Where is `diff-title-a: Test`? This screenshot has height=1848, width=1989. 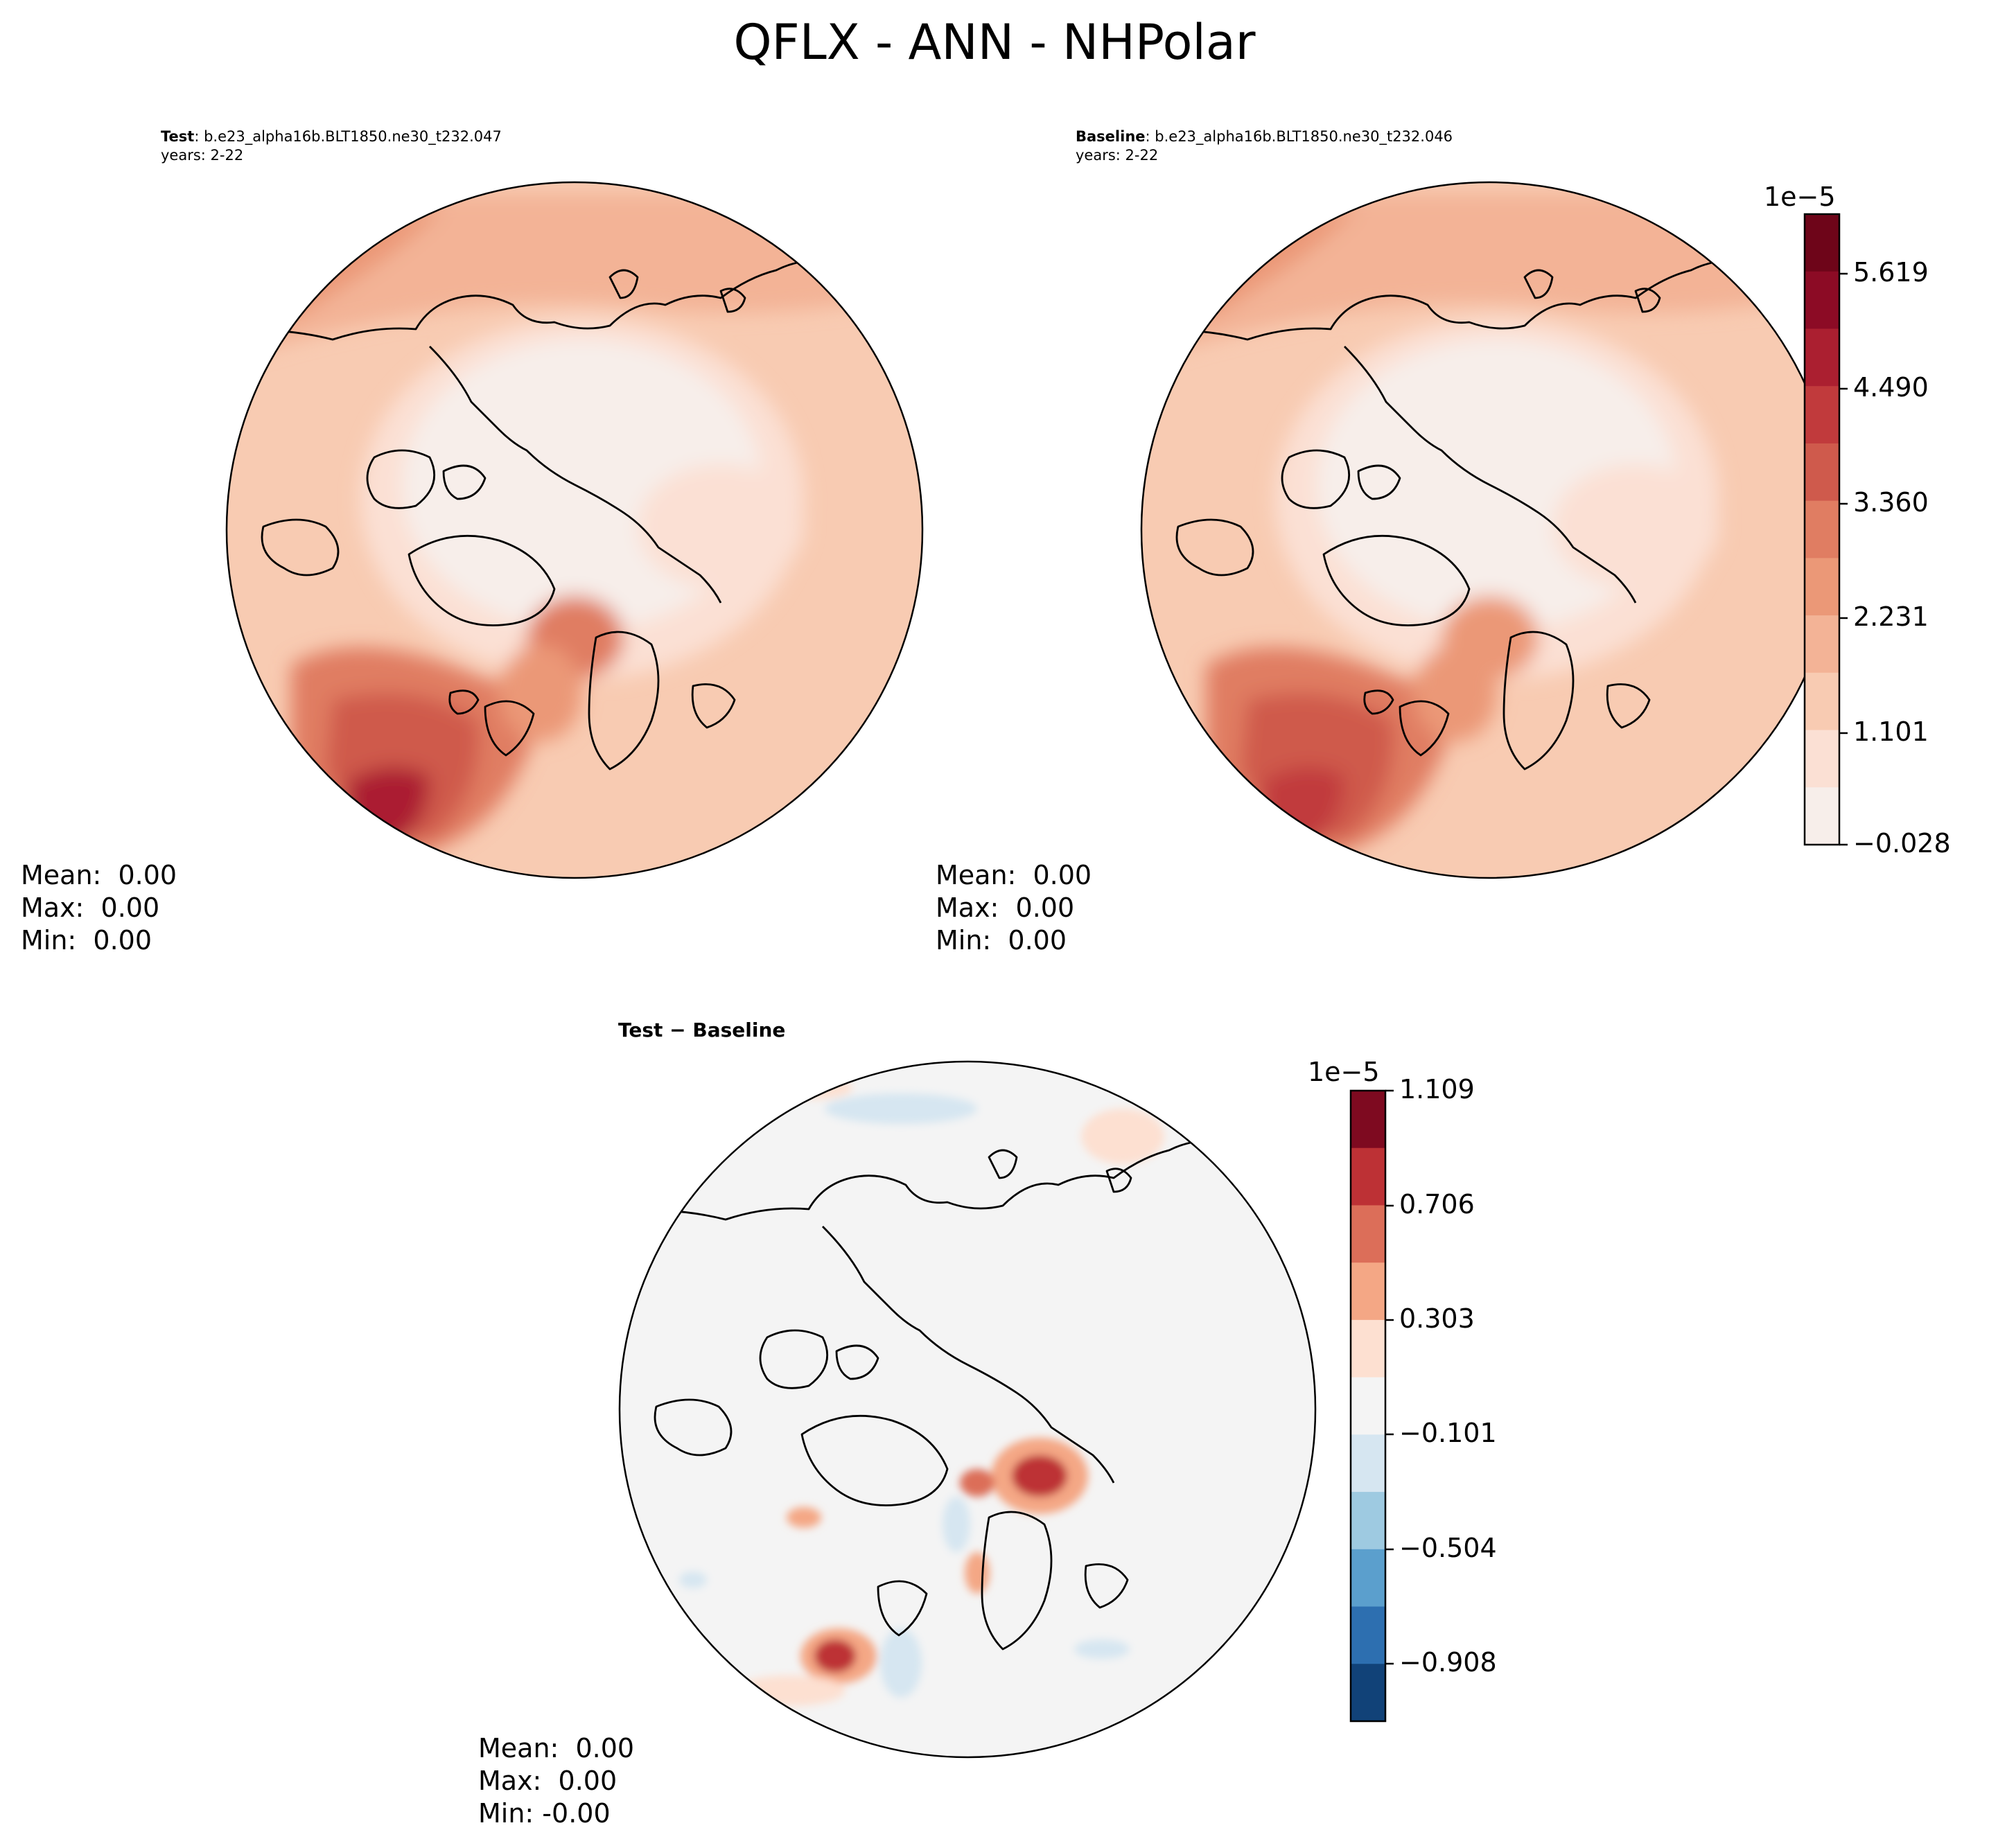
diff-title-a: Test is located at coordinates (640, 1030).